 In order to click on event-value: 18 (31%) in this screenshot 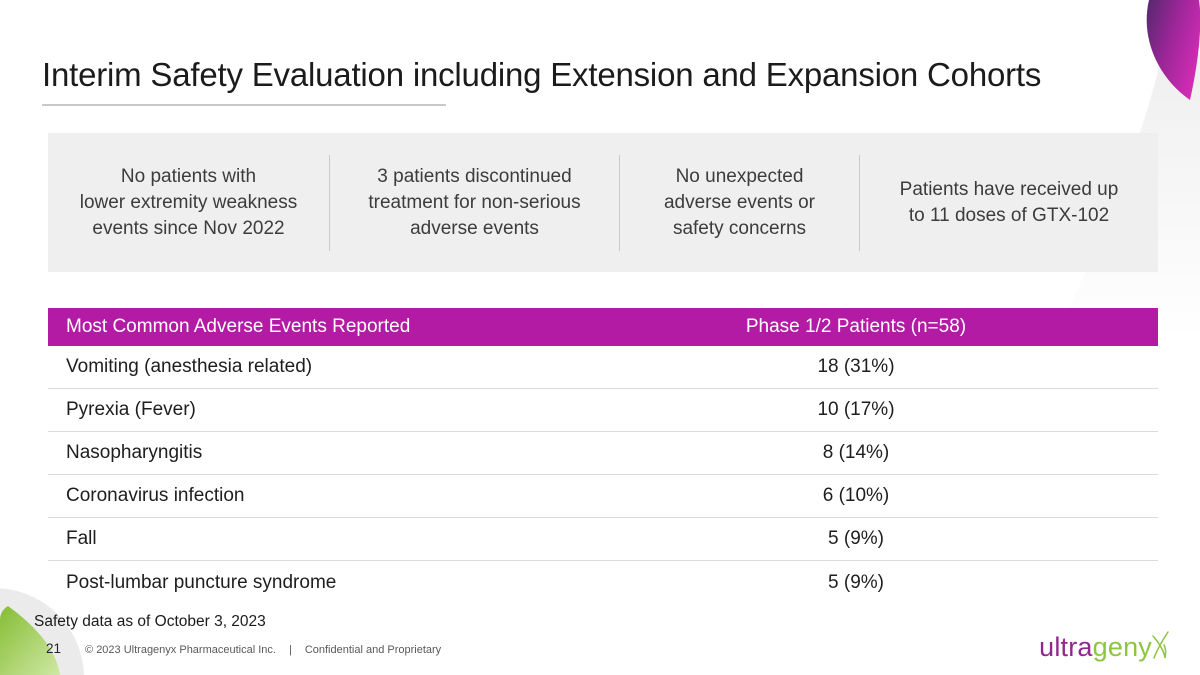, I will do `click(856, 366)`.